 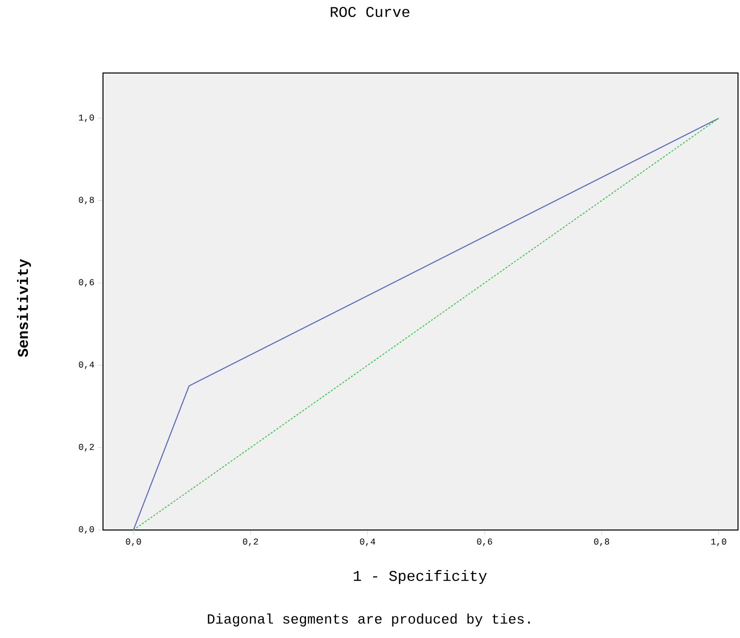 I want to click on x-tick-label: 0,2, so click(x=250, y=542).